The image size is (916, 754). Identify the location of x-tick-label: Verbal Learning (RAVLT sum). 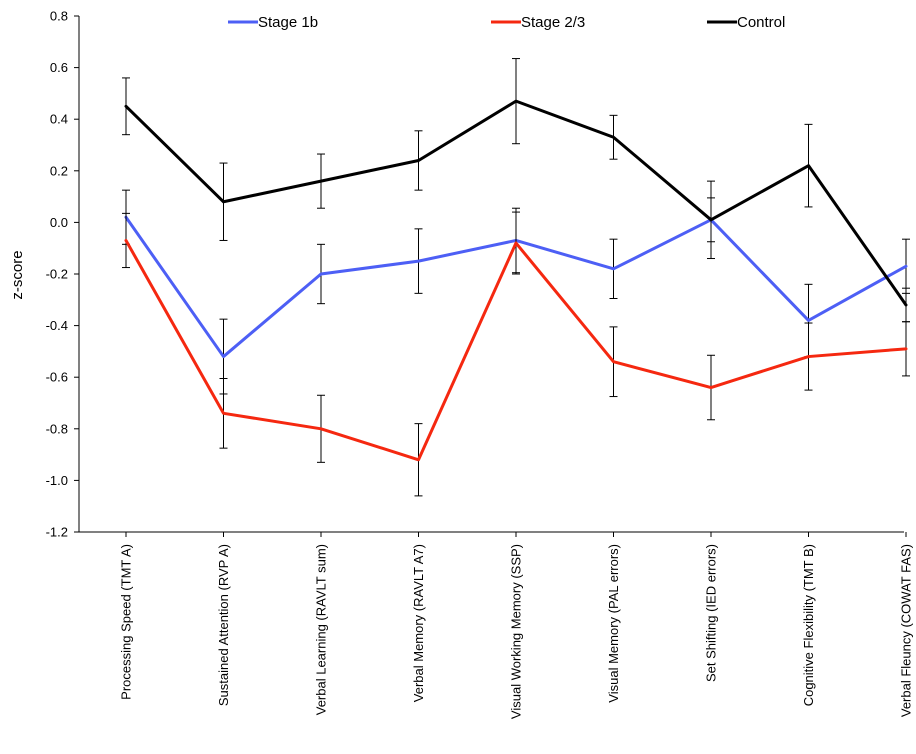
(321, 629).